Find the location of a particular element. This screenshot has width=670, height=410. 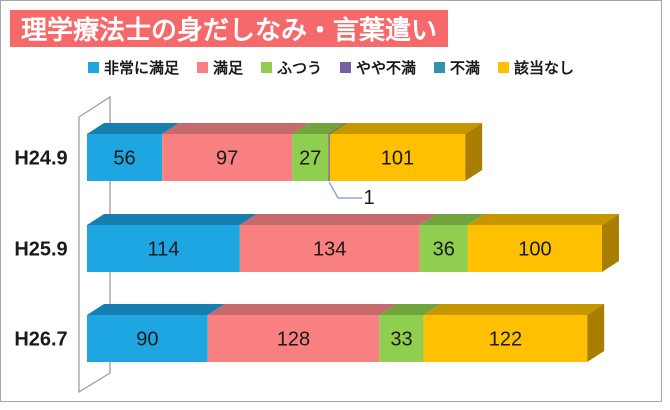

value-label: 97 is located at coordinates (227, 159).